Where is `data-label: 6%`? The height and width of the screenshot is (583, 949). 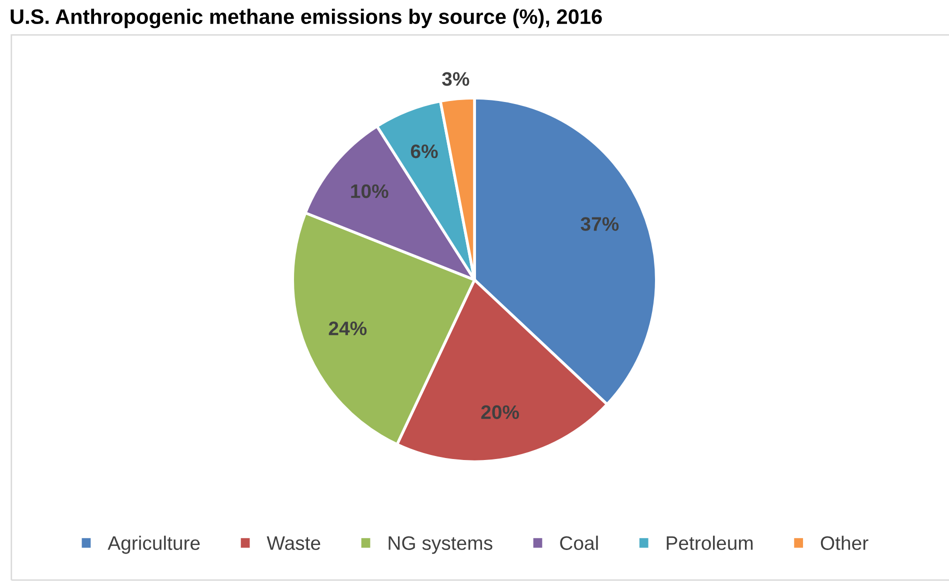 data-label: 6% is located at coordinates (424, 151).